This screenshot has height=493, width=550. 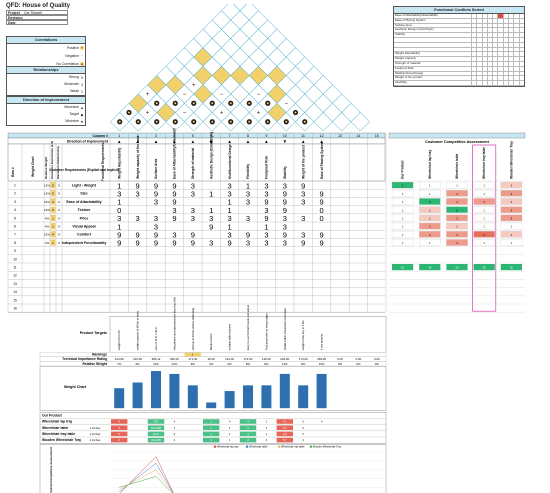 What do you see at coordinates (400, 35) in the screenshot?
I see `conflict-label: Stability` at bounding box center [400, 35].